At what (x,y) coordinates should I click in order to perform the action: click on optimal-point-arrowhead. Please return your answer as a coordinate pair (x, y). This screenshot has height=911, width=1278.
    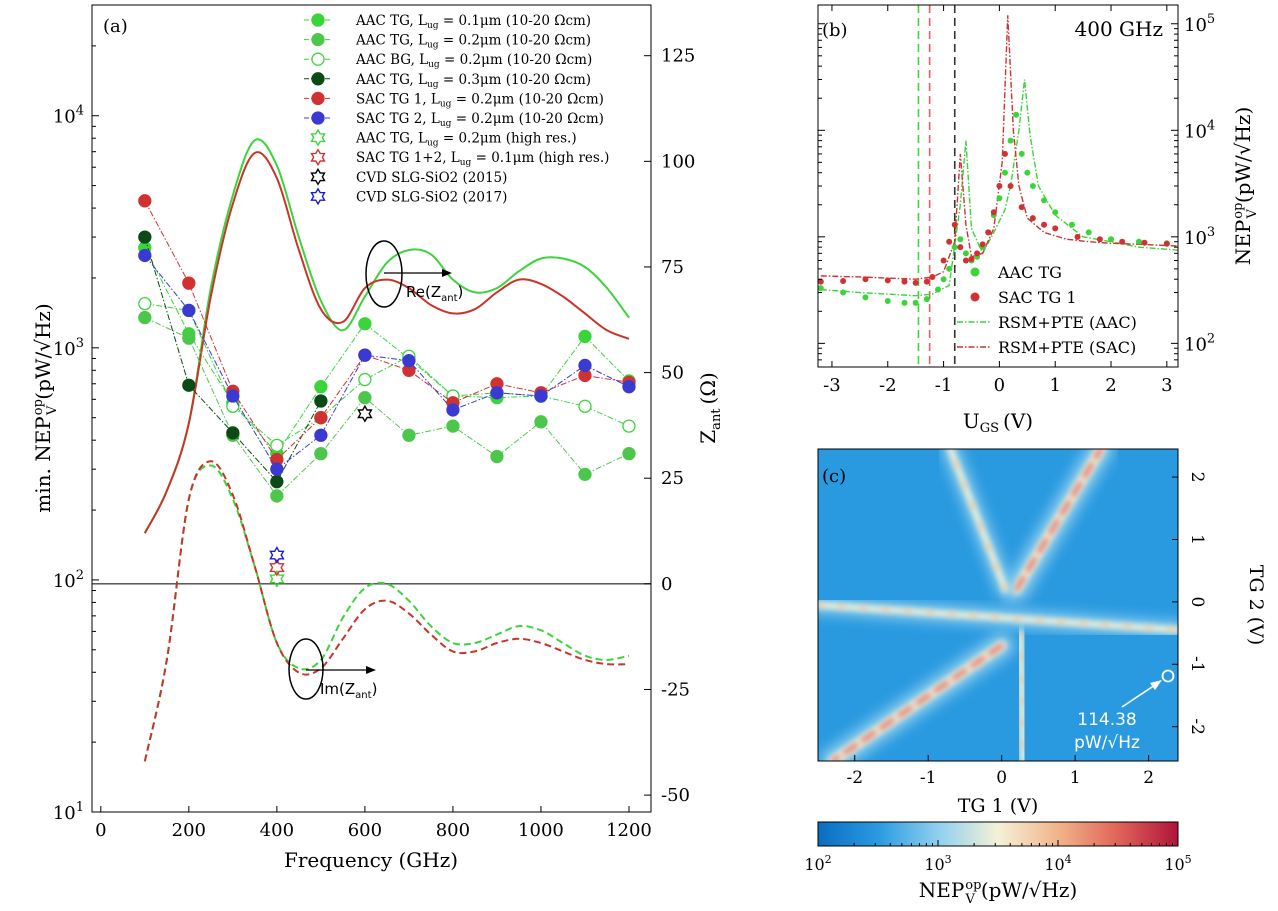
    Looking at the image, I should click on (1156, 685).